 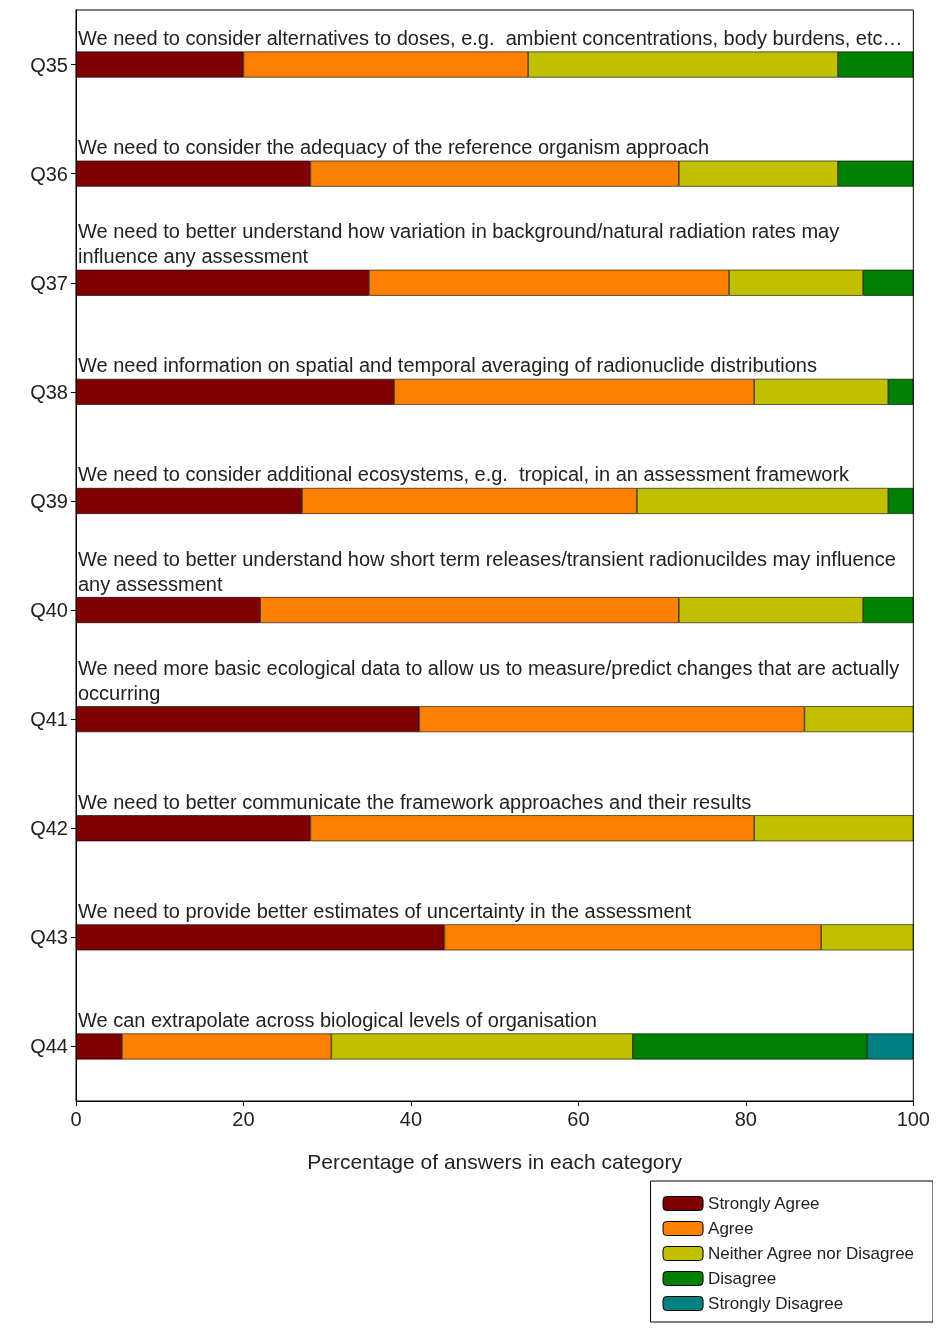 What do you see at coordinates (776, 1303) in the screenshot?
I see `legend-label: Strongly Disagree` at bounding box center [776, 1303].